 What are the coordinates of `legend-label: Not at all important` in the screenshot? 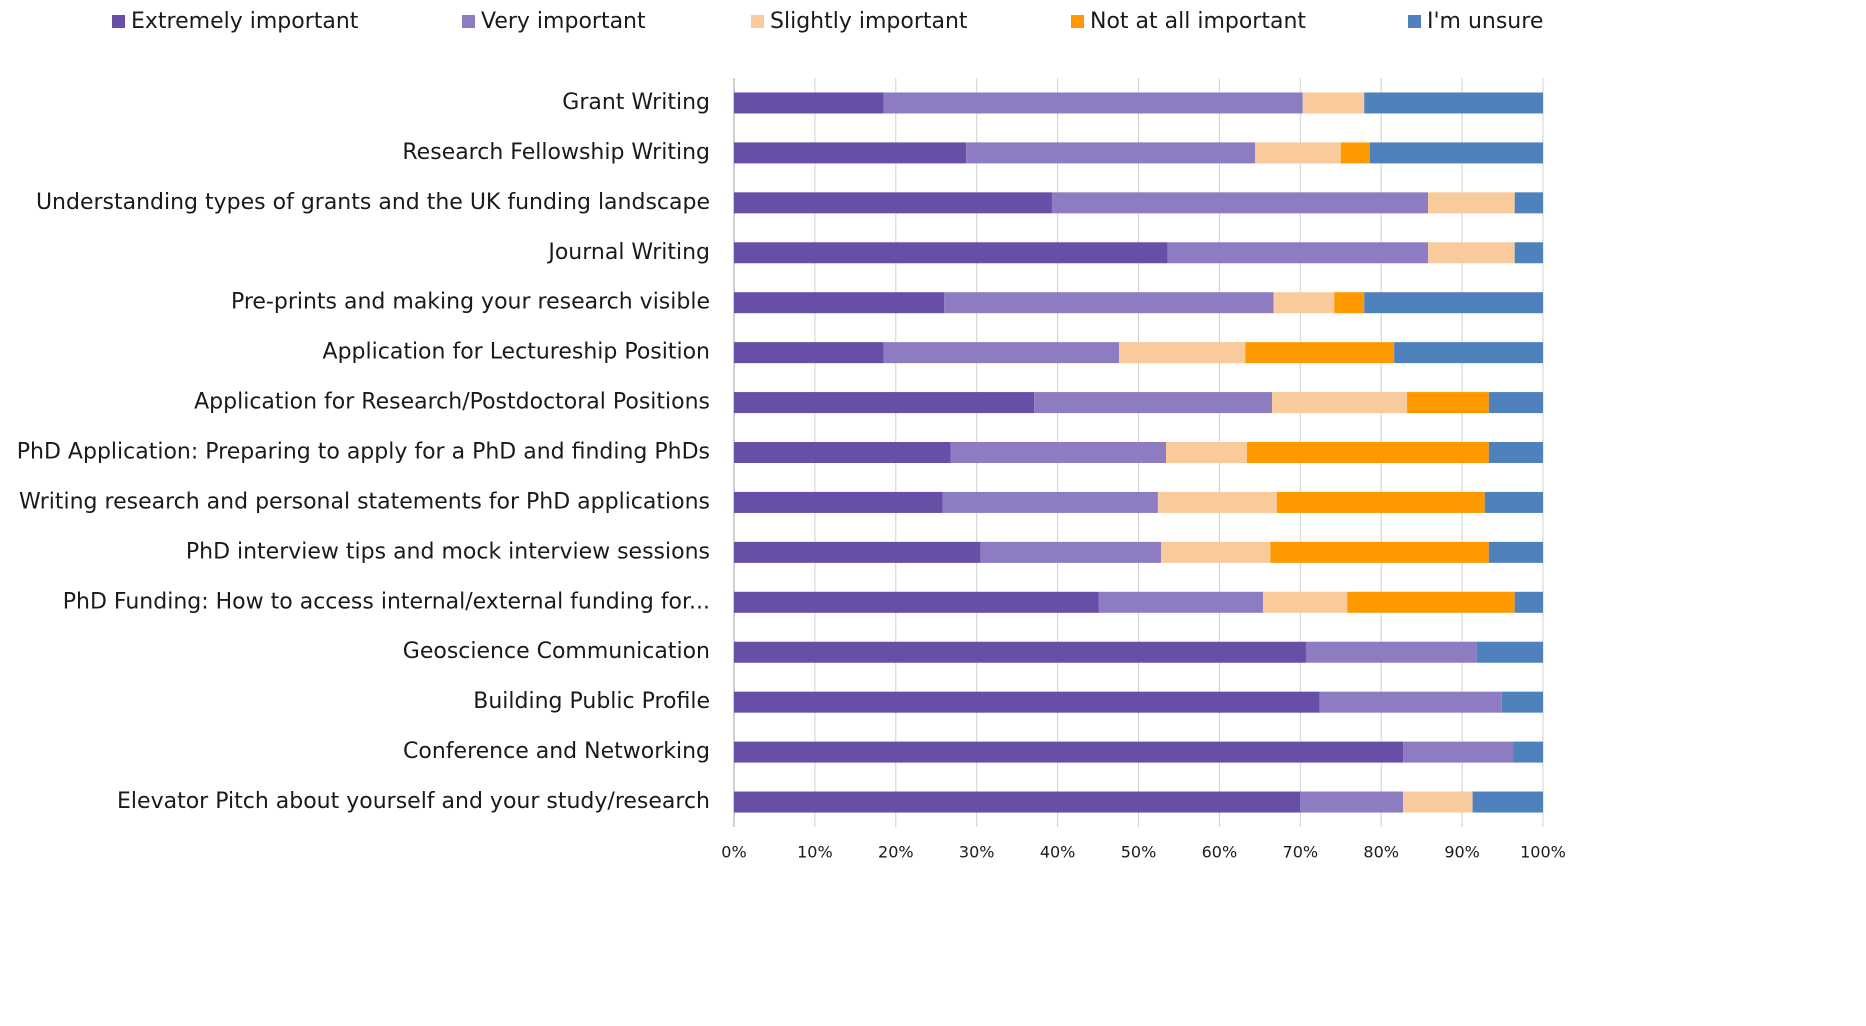 It's located at (1198, 21).